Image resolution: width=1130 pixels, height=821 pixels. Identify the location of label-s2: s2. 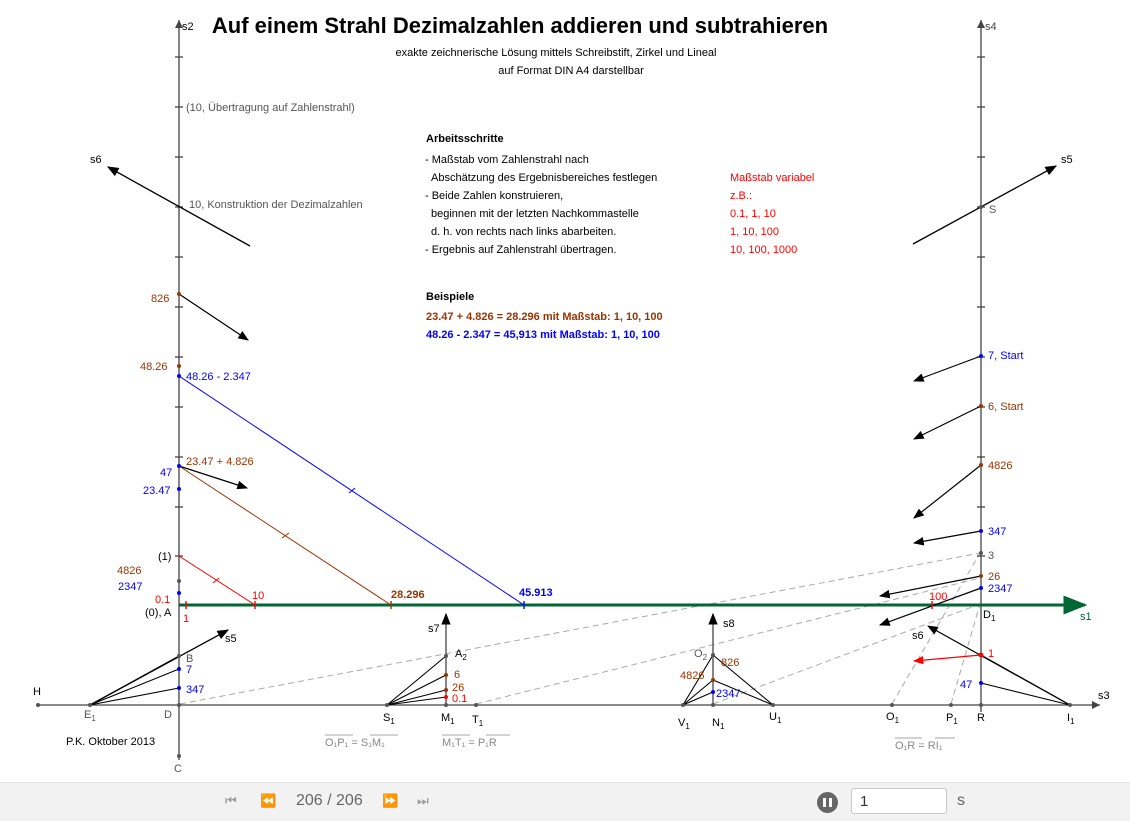
(188, 27).